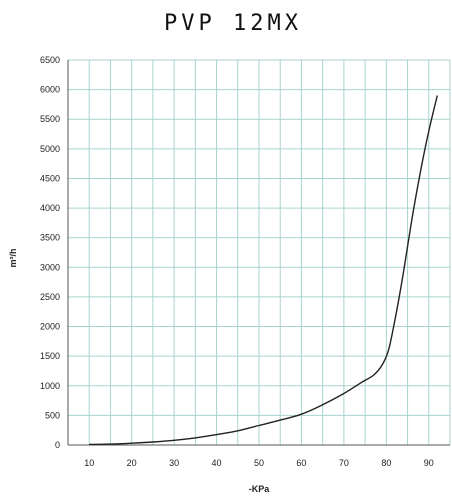 The width and height of the screenshot is (452, 497). What do you see at coordinates (50, 119) in the screenshot?
I see `y-tick-label-11: 5500` at bounding box center [50, 119].